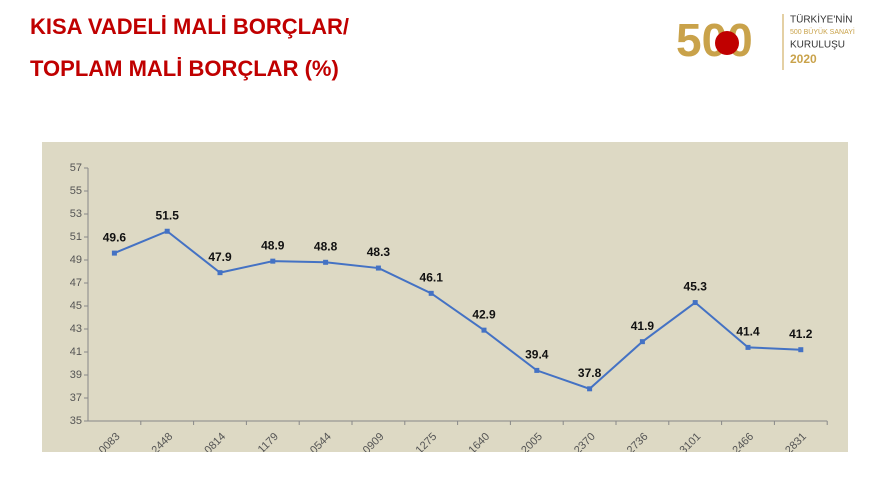  Describe the element at coordinates (379, 252) in the screenshot. I see `data-label: 48.3` at that location.